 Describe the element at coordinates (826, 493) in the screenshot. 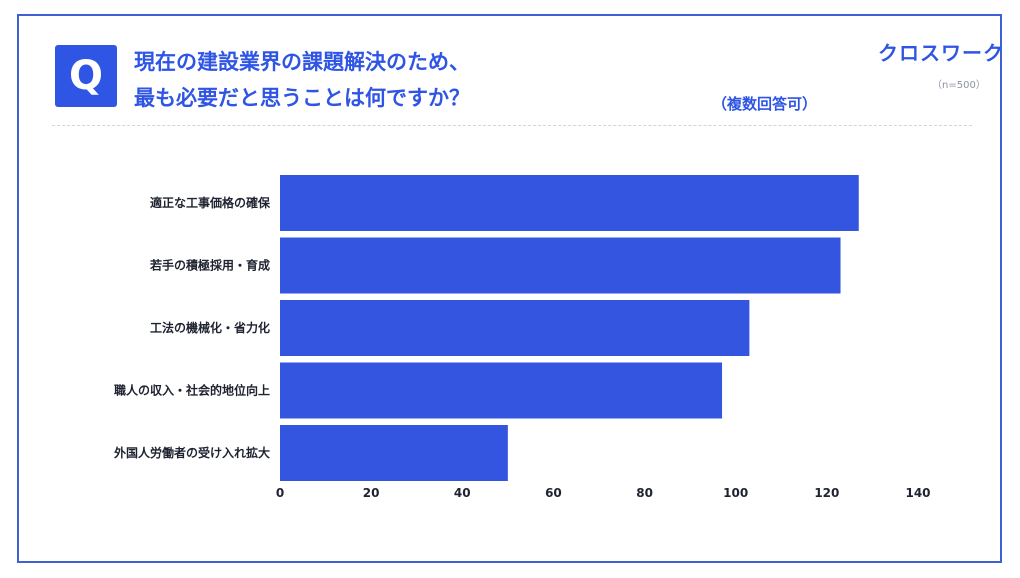

I see `x-tick-label-120: 120` at that location.